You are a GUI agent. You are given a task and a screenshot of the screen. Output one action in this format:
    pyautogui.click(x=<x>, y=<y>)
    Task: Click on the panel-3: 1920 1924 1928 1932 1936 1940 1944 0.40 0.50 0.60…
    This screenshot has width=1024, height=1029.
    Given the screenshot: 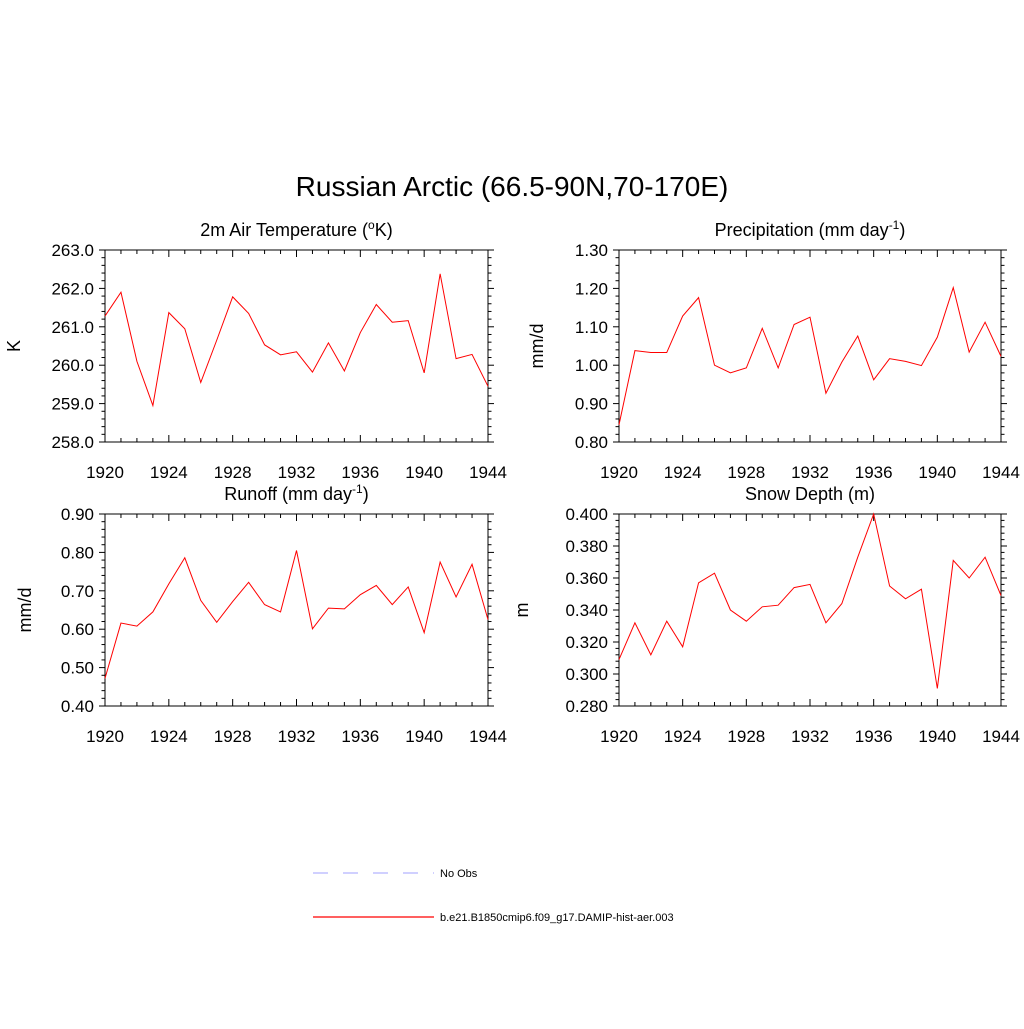 What is the action you would take?
    pyautogui.click(x=261, y=614)
    